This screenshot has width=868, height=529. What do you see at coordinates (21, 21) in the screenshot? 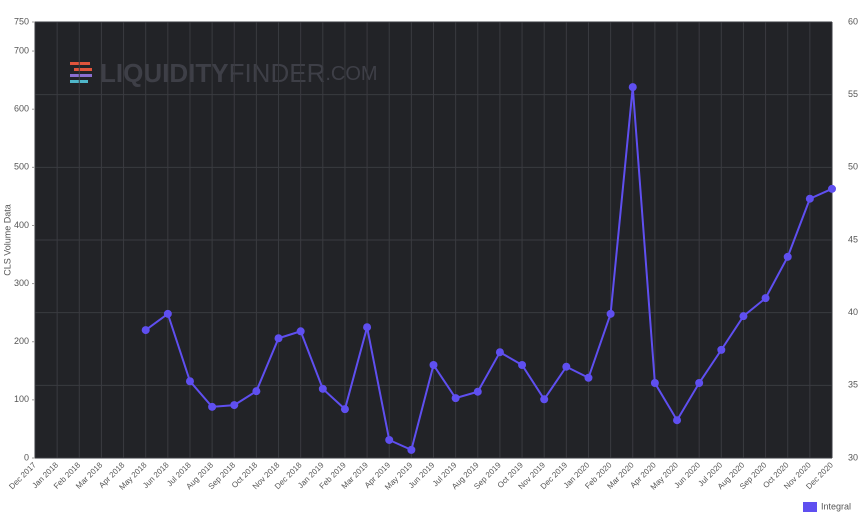
I see `y-tick-label: 750` at bounding box center [21, 21].